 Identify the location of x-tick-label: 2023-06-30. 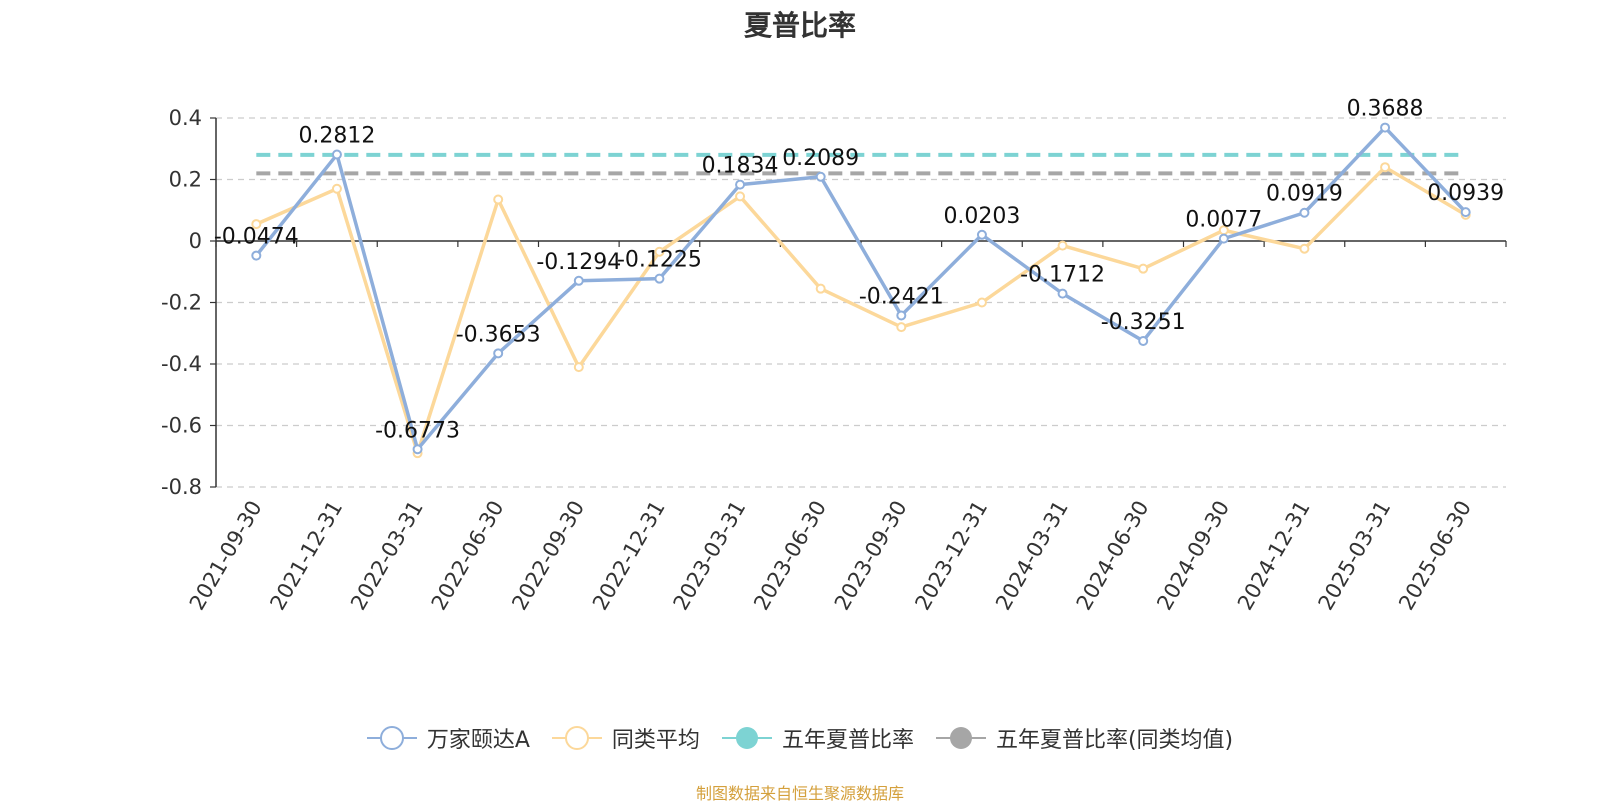
(790, 556).